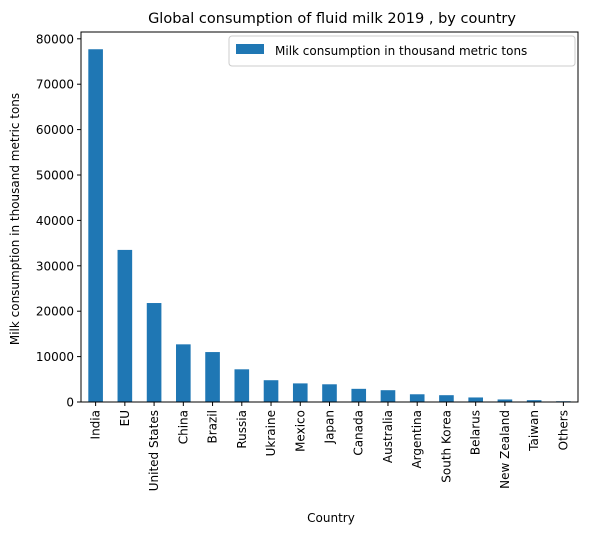 Image resolution: width=589 pixels, height=540 pixels. I want to click on bar-mexico, so click(300, 392).